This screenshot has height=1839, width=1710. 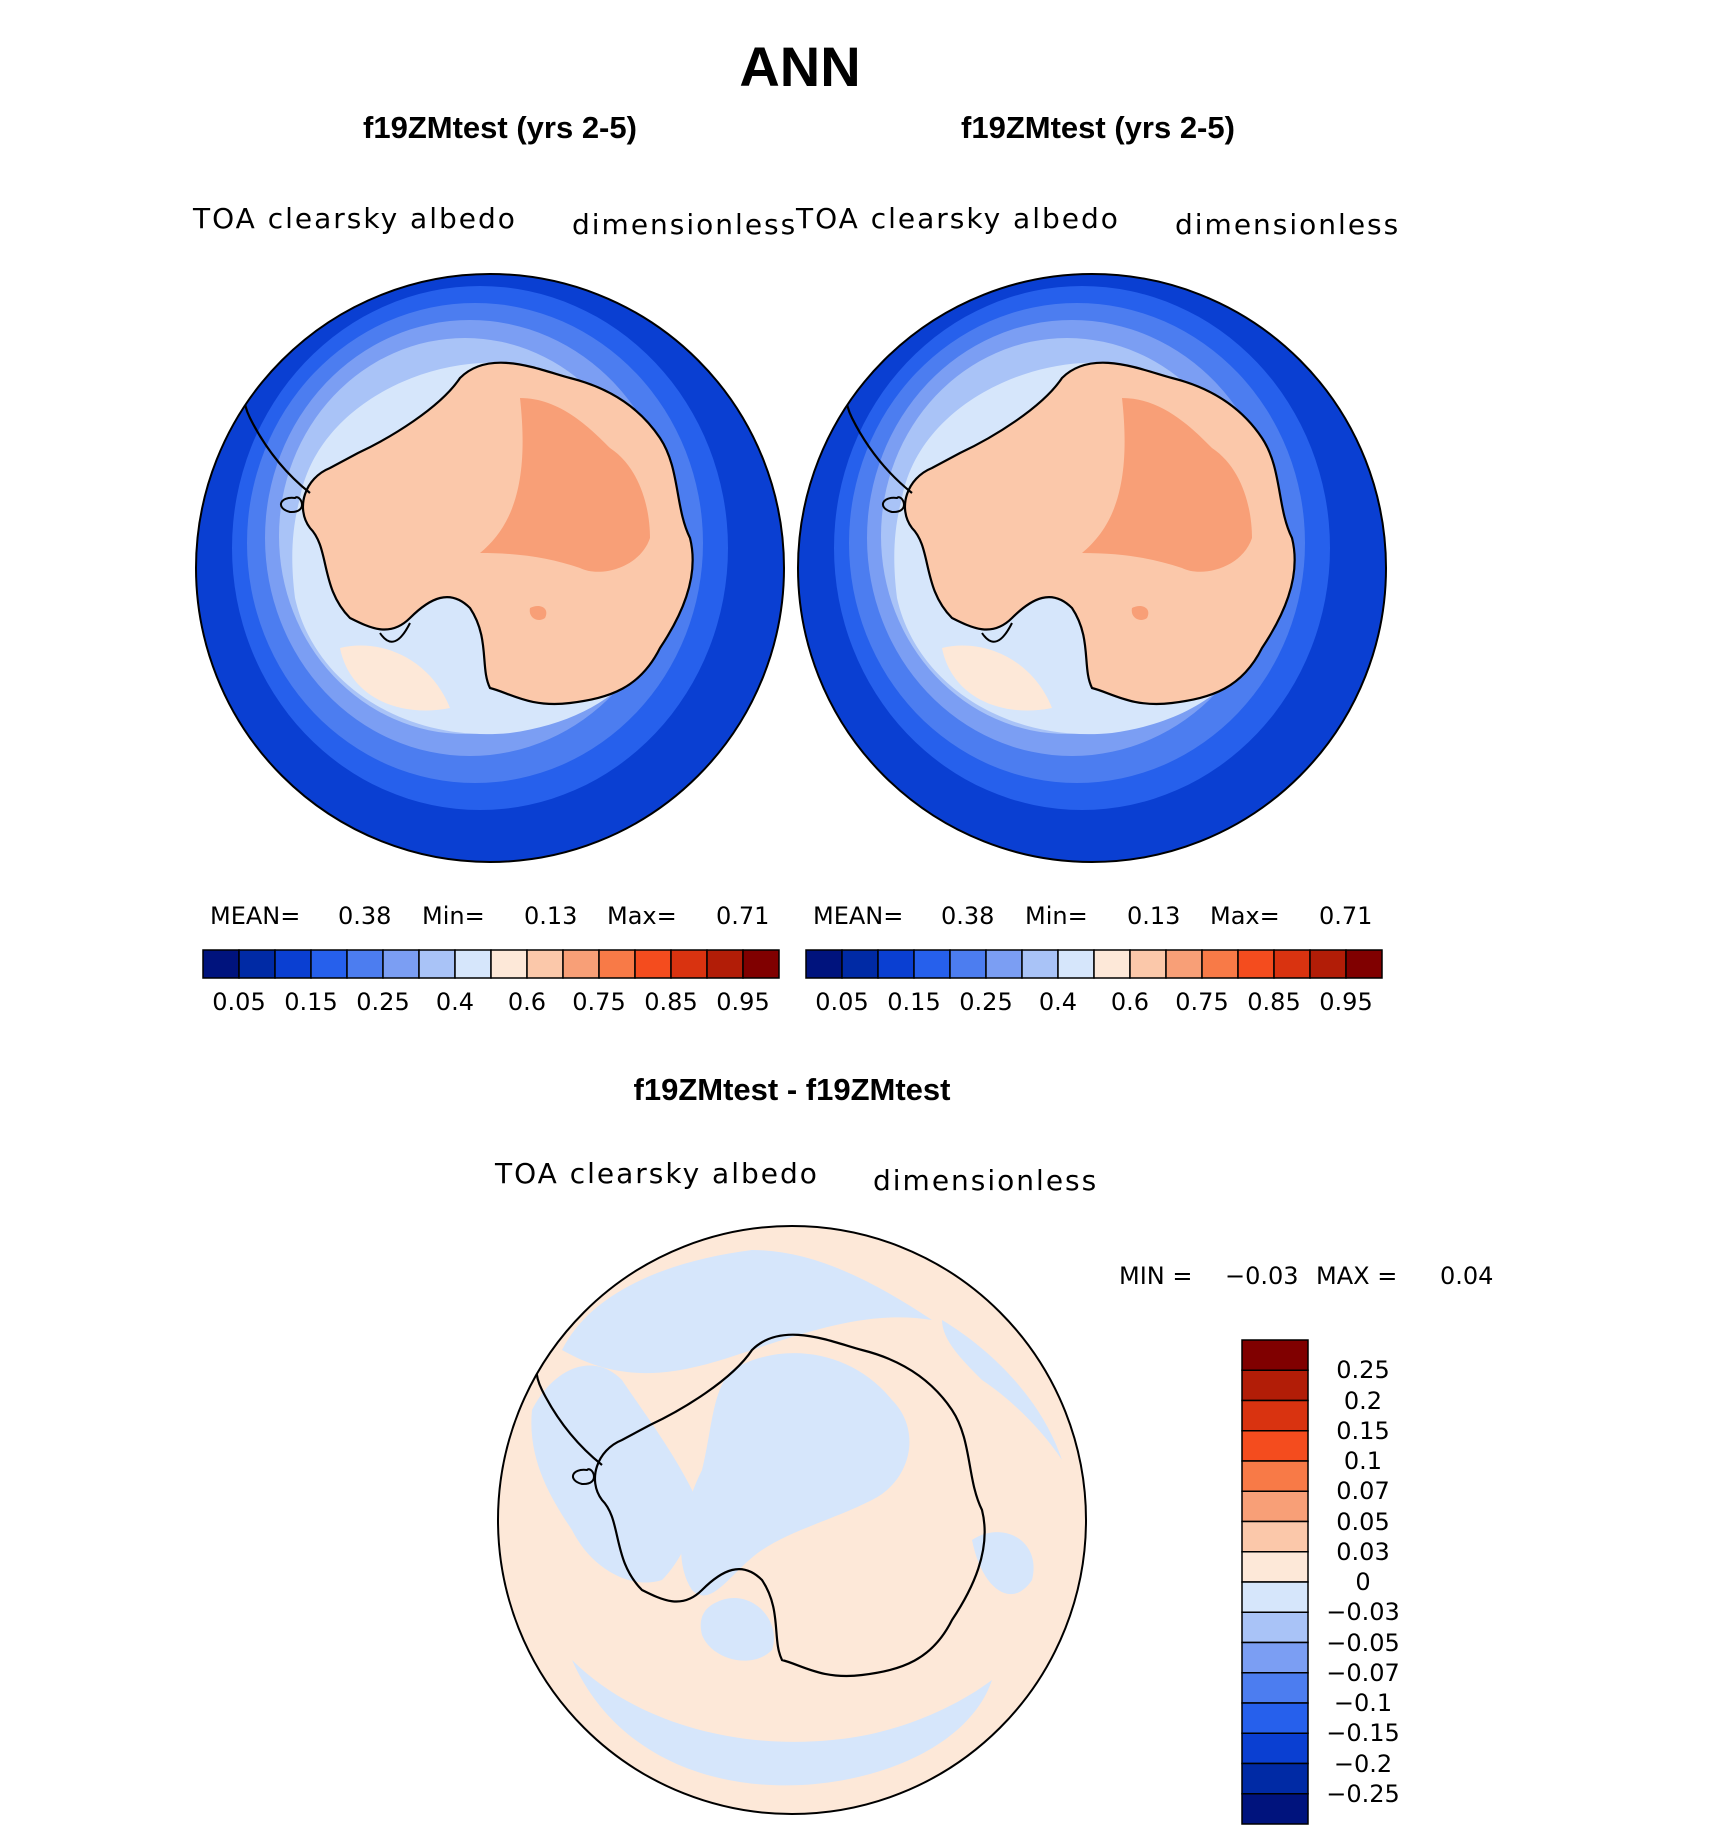 What do you see at coordinates (1363, 1370) in the screenshot?
I see `panel-3-colorbar-tick-label: 0.25` at bounding box center [1363, 1370].